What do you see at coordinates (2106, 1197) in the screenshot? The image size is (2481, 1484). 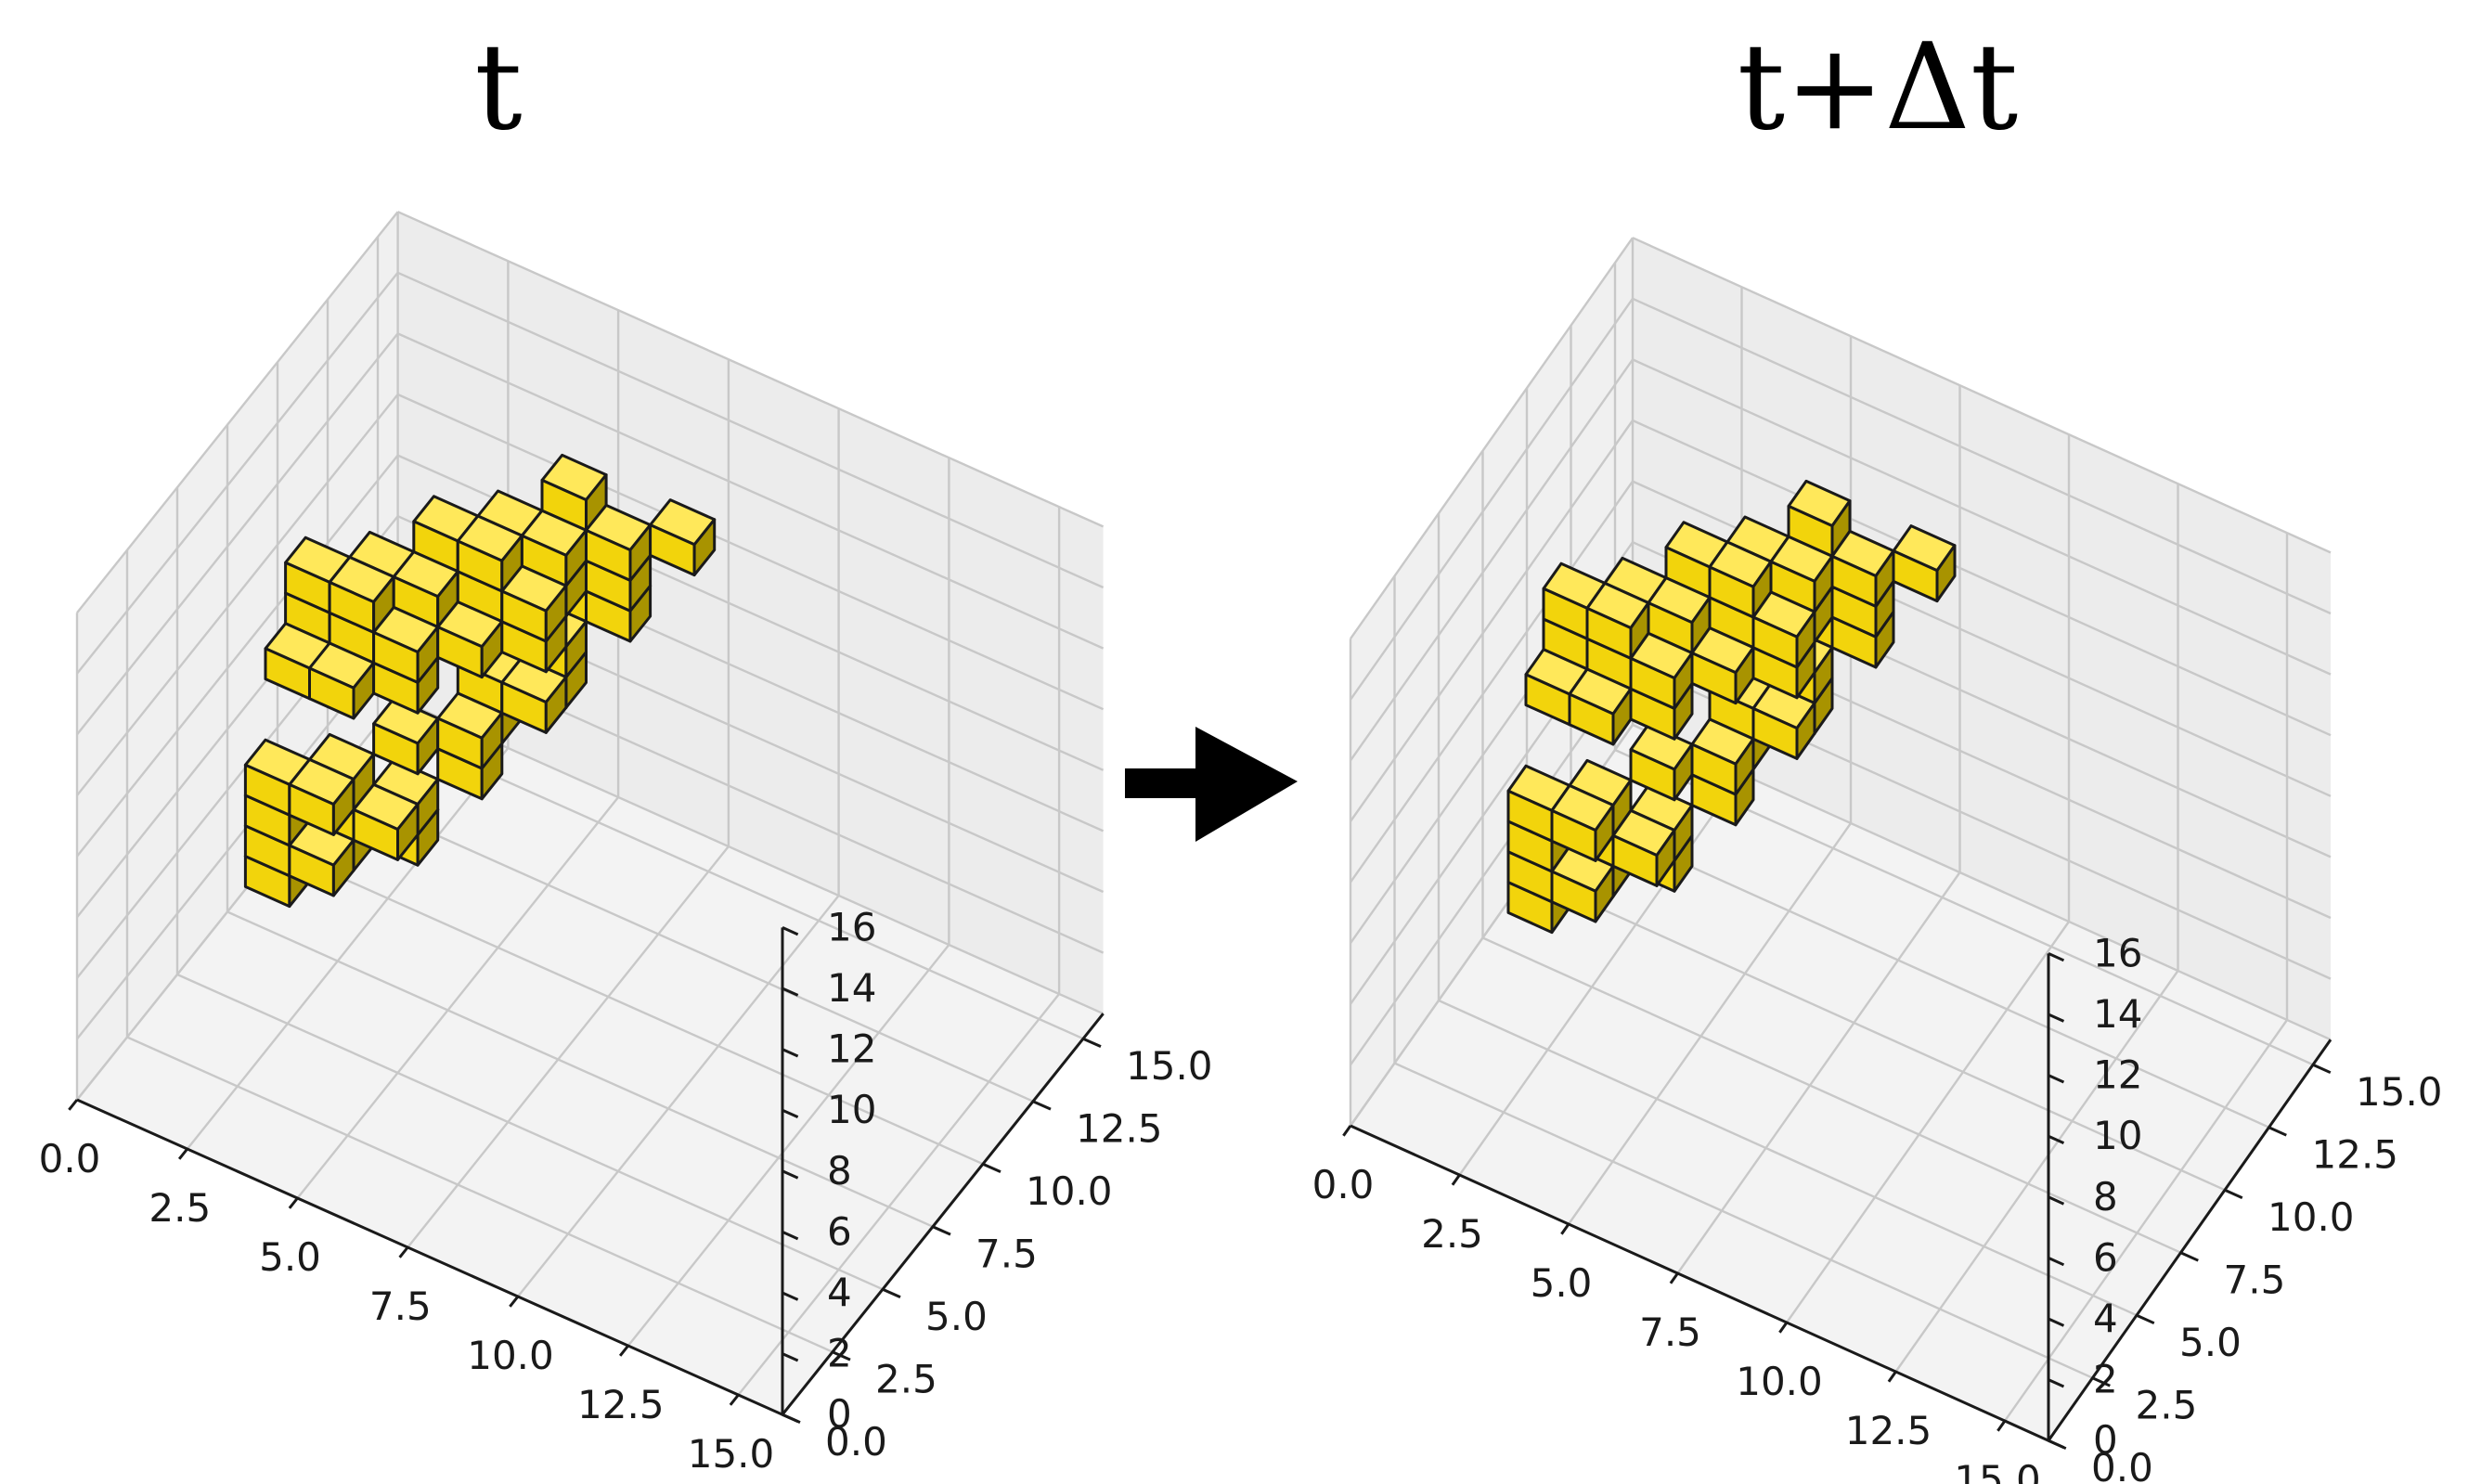 I see `z-tick-label: 8` at bounding box center [2106, 1197].